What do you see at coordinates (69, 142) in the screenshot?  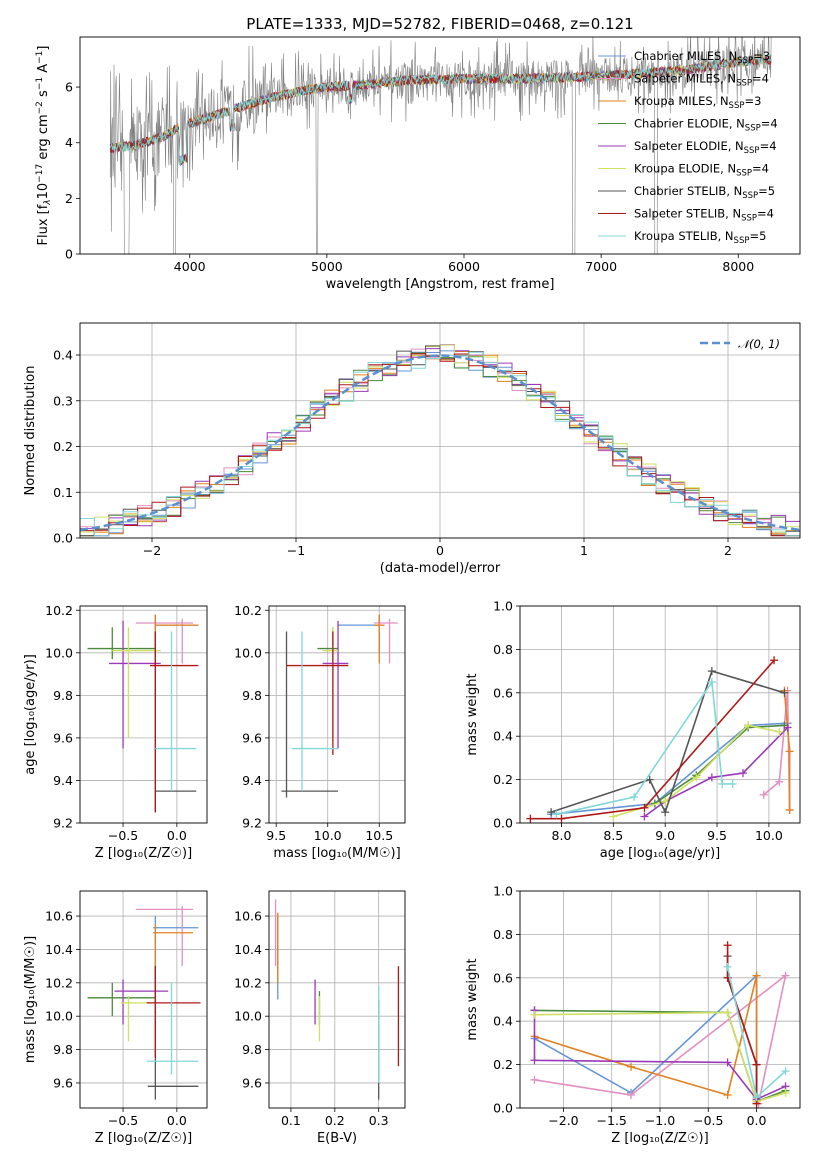 I see `spectrum-ytick-label: 4` at bounding box center [69, 142].